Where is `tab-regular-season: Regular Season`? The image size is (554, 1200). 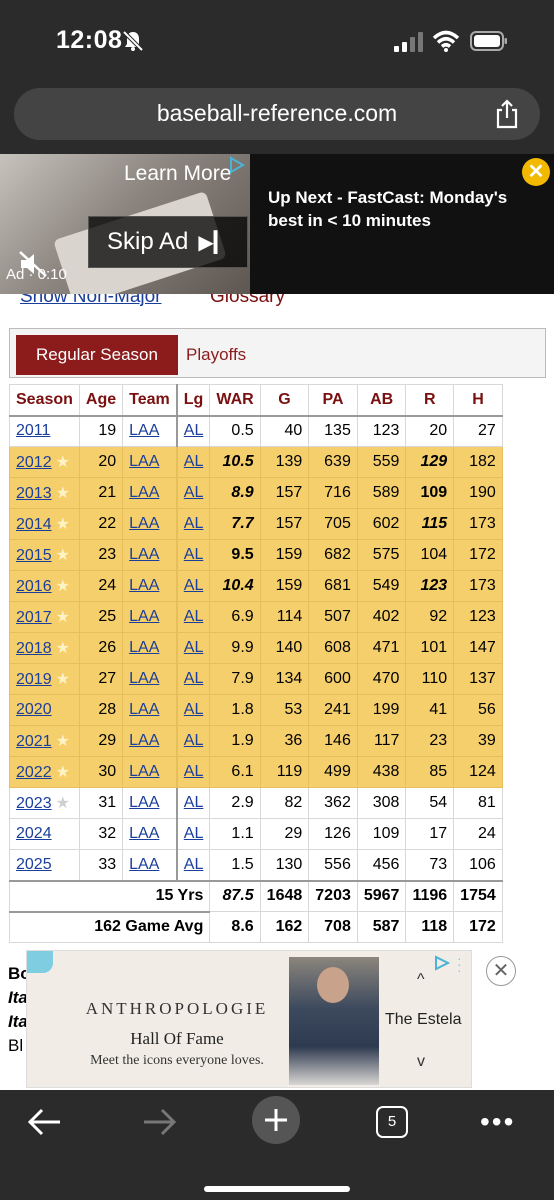
tab-regular-season: Regular Season is located at coordinates (97, 355).